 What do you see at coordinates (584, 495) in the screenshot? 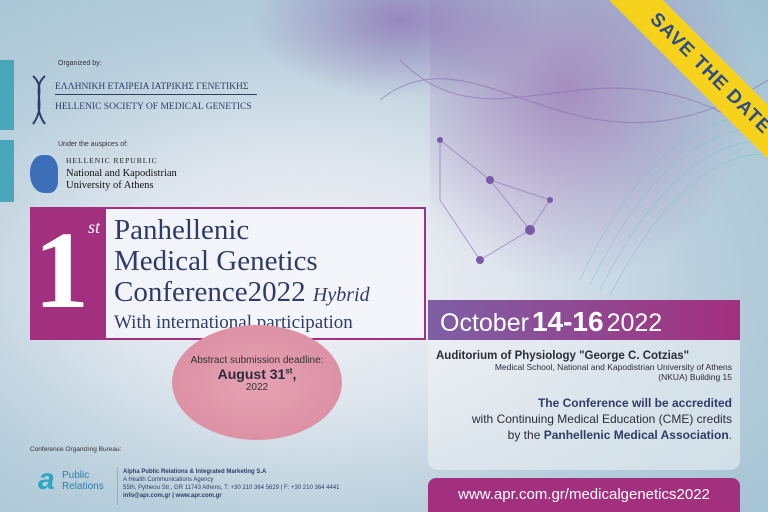
I see `conference-url-link: www.apr.com.gr/medicalgenetics2022` at bounding box center [584, 495].